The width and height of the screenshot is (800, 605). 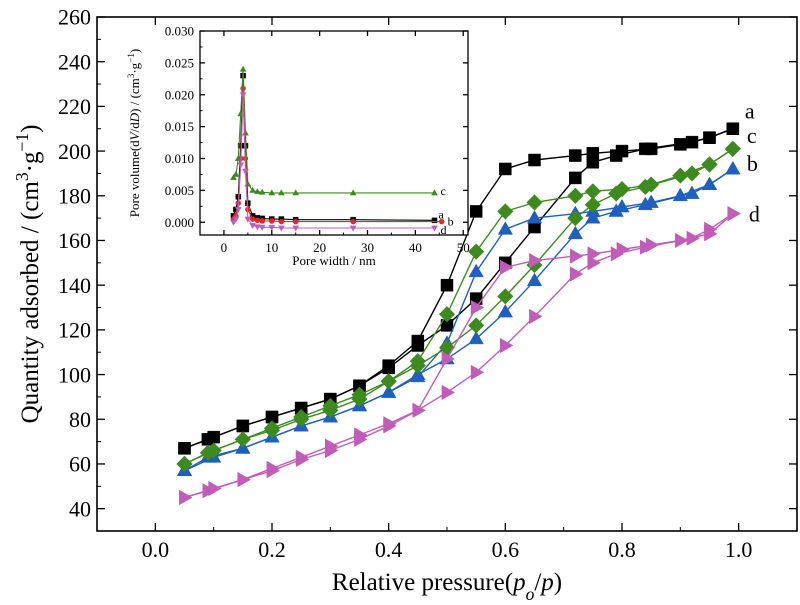 I want to click on axis-title-part: p, so click(x=518, y=582).